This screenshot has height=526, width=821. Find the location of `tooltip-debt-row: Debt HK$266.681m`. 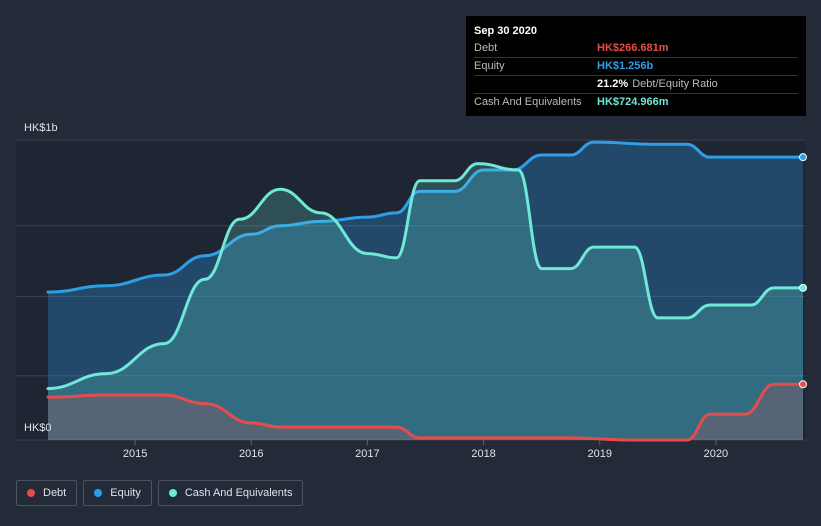

tooltip-debt-row: Debt HK$266.681m is located at coordinates (636, 49).